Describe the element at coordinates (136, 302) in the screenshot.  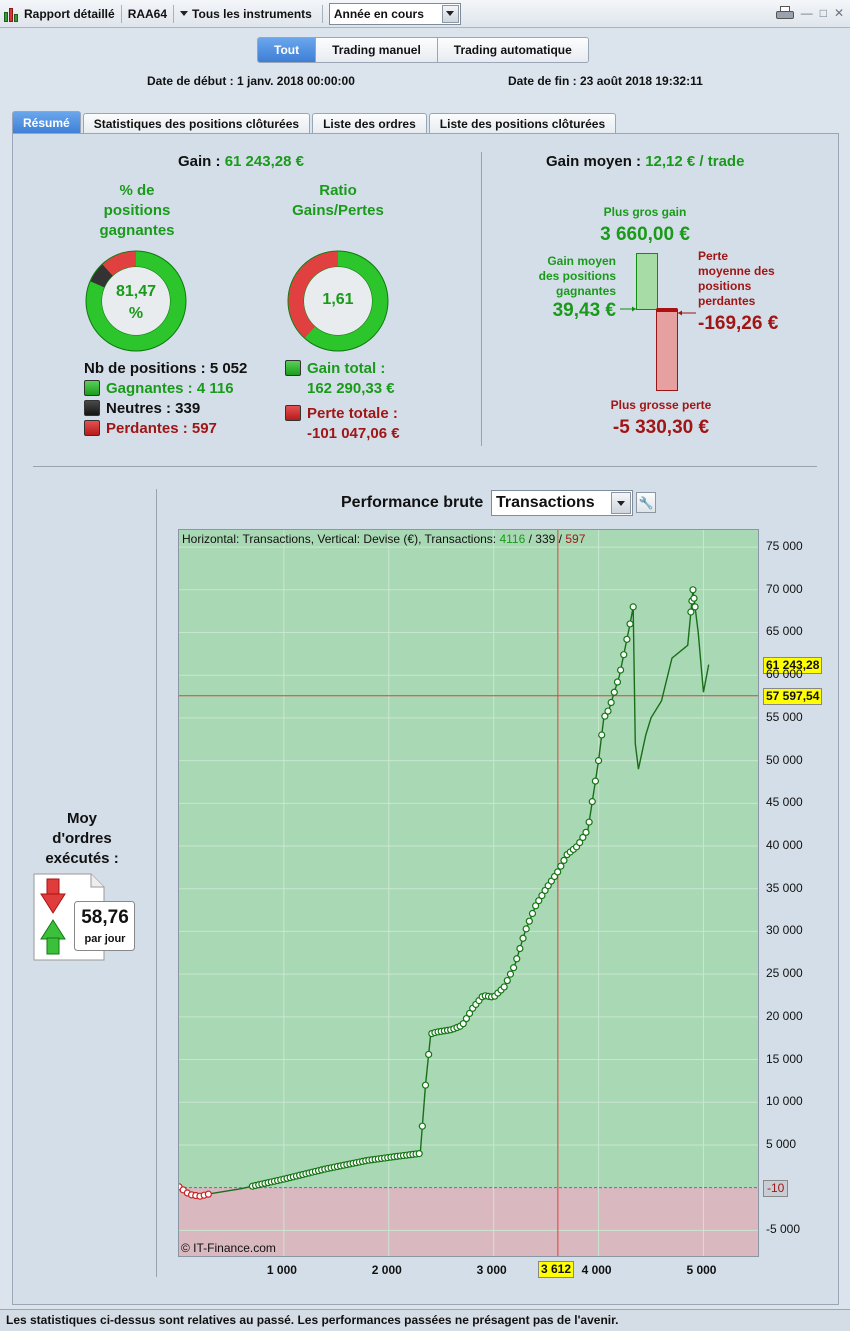
I see `win-pct-value: 81,47 %` at that location.